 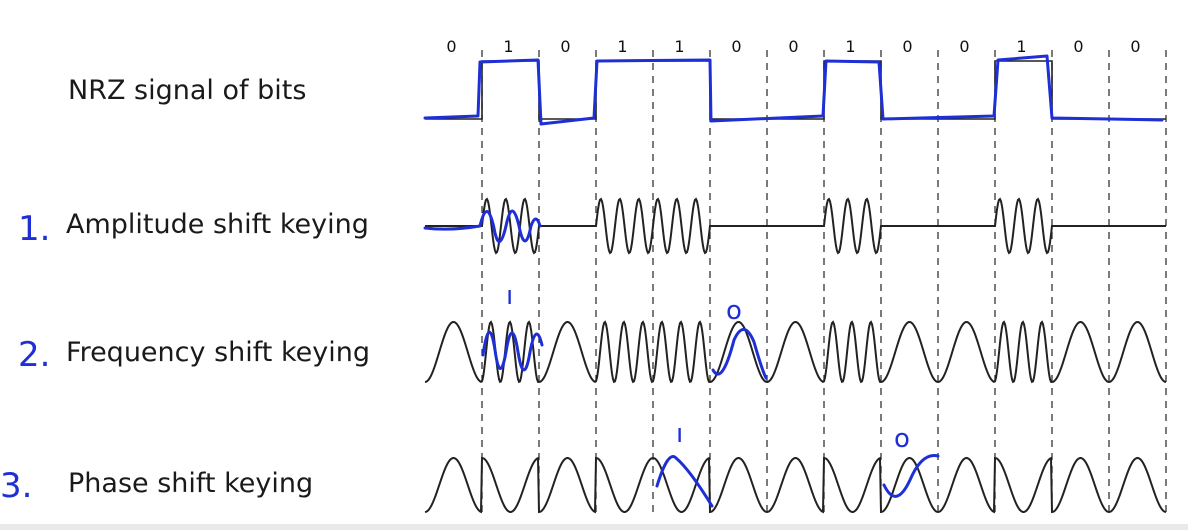 What do you see at coordinates (964, 46) in the screenshot?
I see `bit-label-9: 0` at bounding box center [964, 46].